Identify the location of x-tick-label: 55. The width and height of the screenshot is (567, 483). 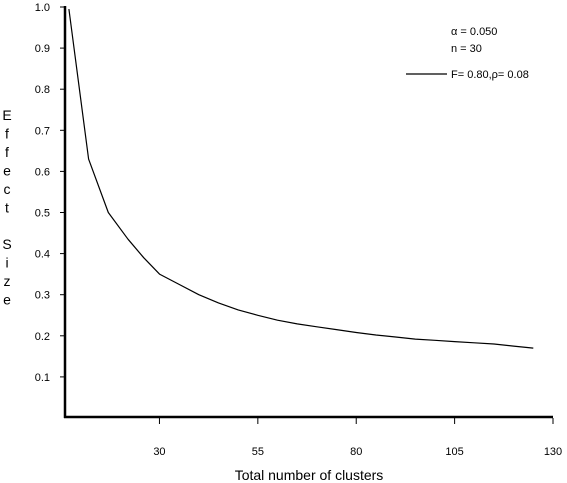
(258, 452).